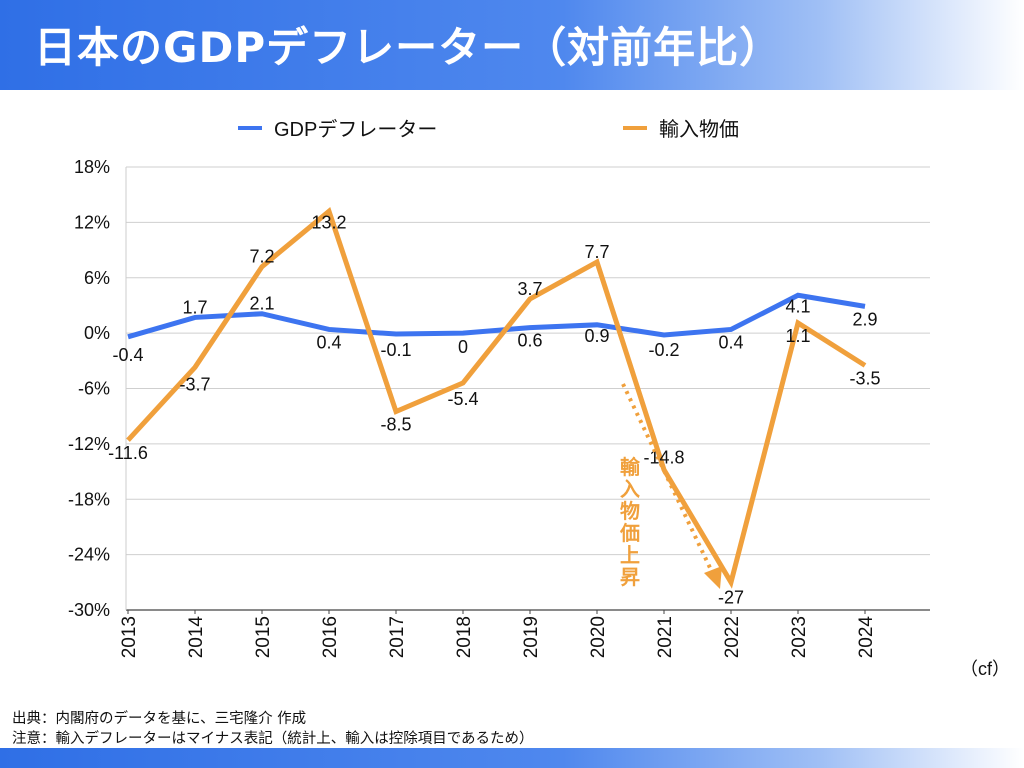 The image size is (1024, 768). What do you see at coordinates (159, 719) in the screenshot?
I see `source-note: 出典：内閣府のデータを基に、三宅隆介 作成` at bounding box center [159, 719].